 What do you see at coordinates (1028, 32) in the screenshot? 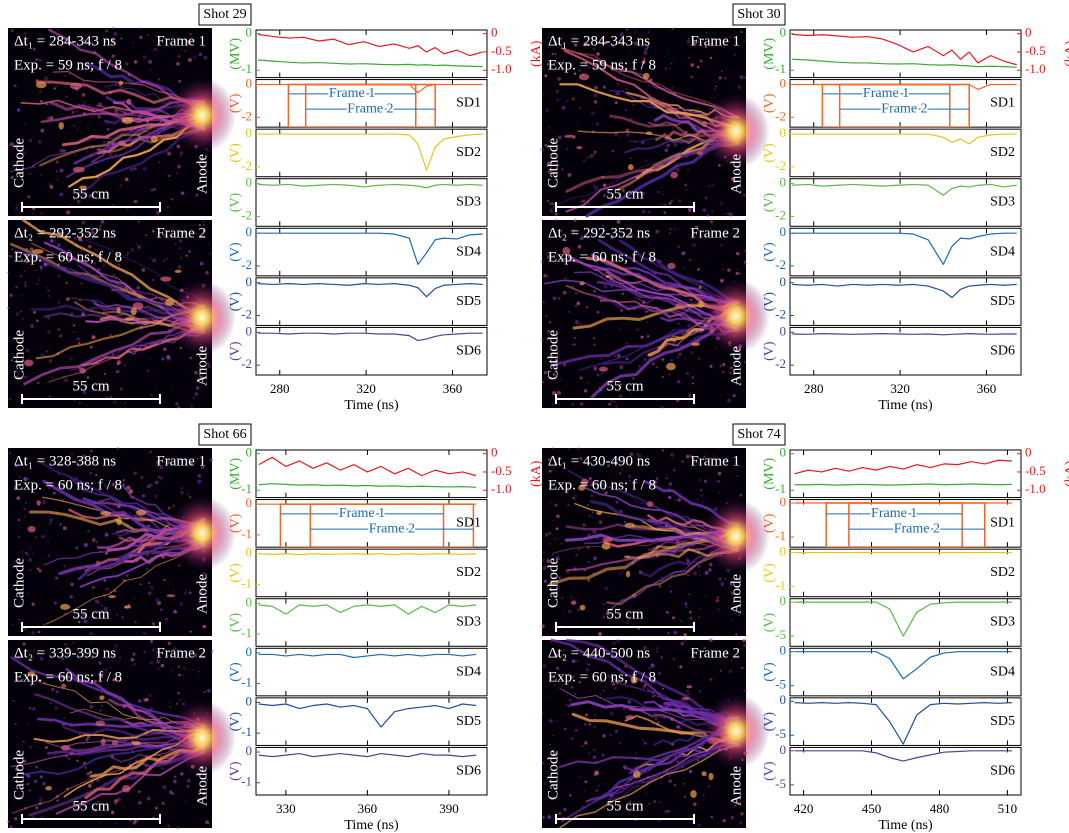
I see `y2-tick-label: 0` at bounding box center [1028, 32].